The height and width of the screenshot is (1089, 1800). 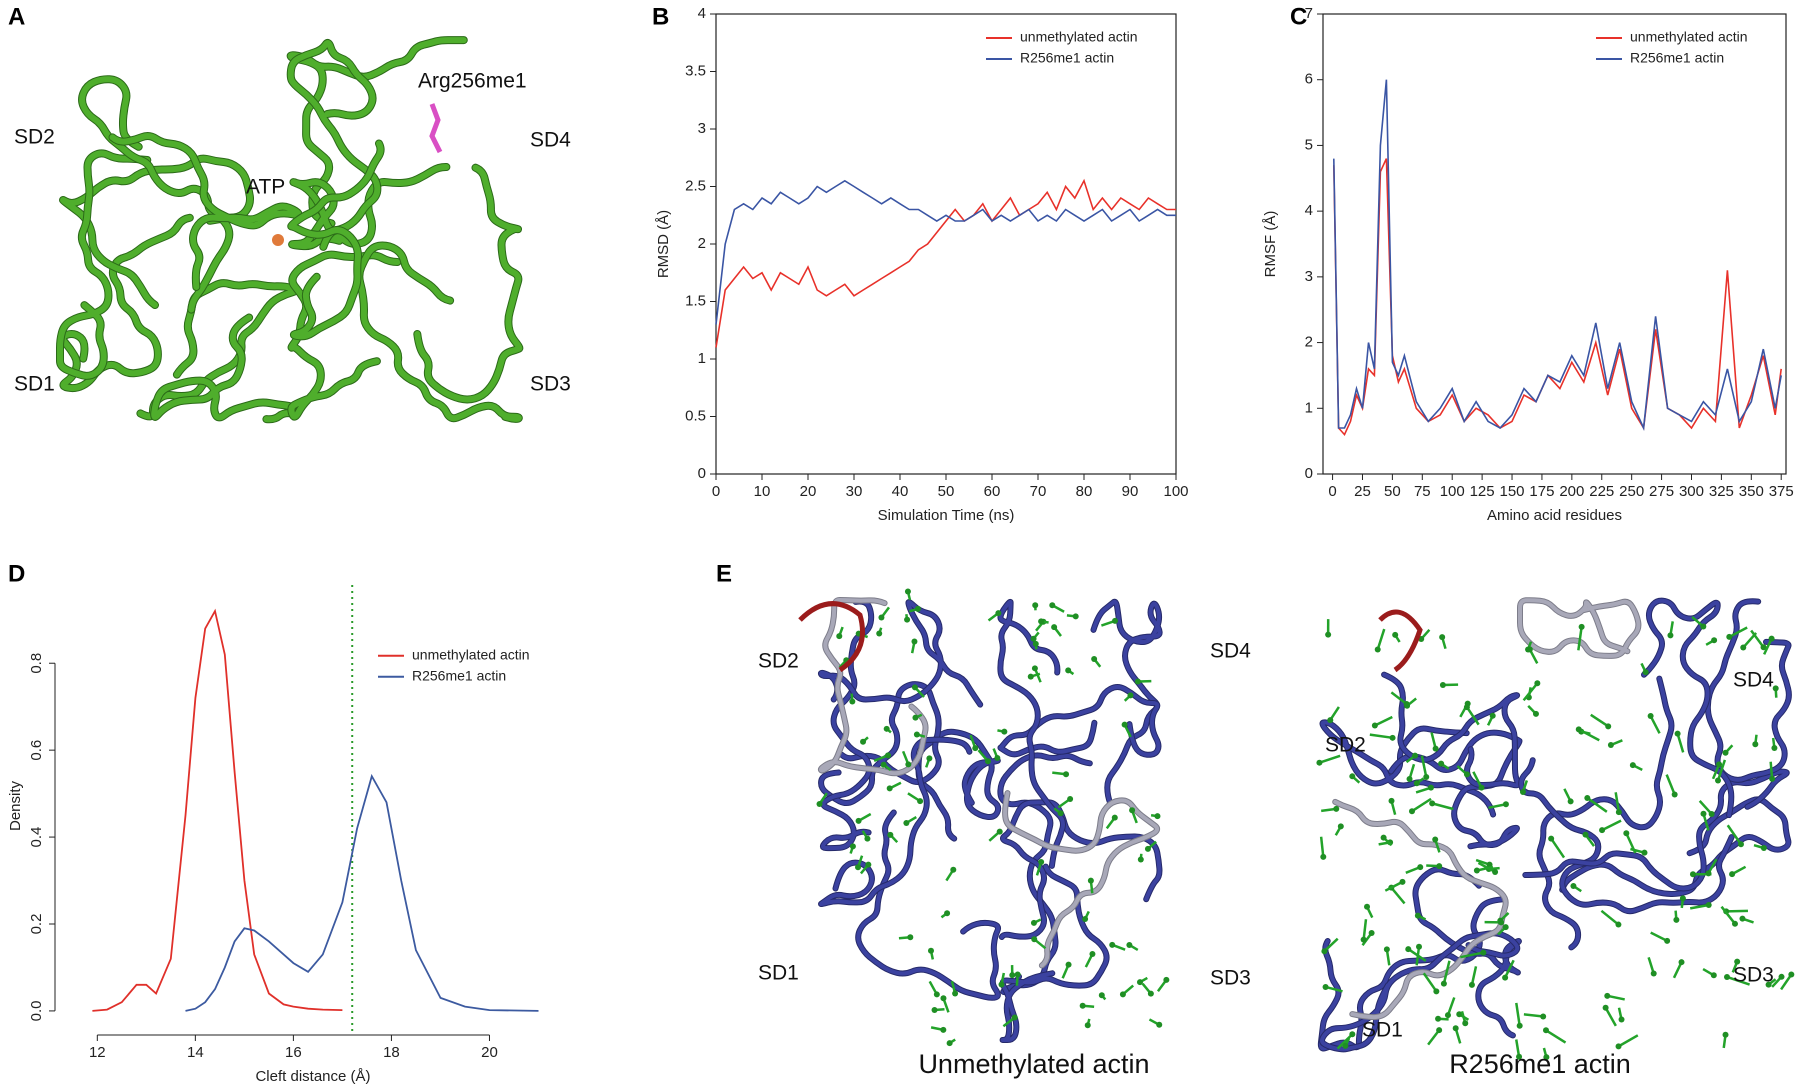 I want to click on legend-label: R256me1 actin, so click(x=1677, y=58).